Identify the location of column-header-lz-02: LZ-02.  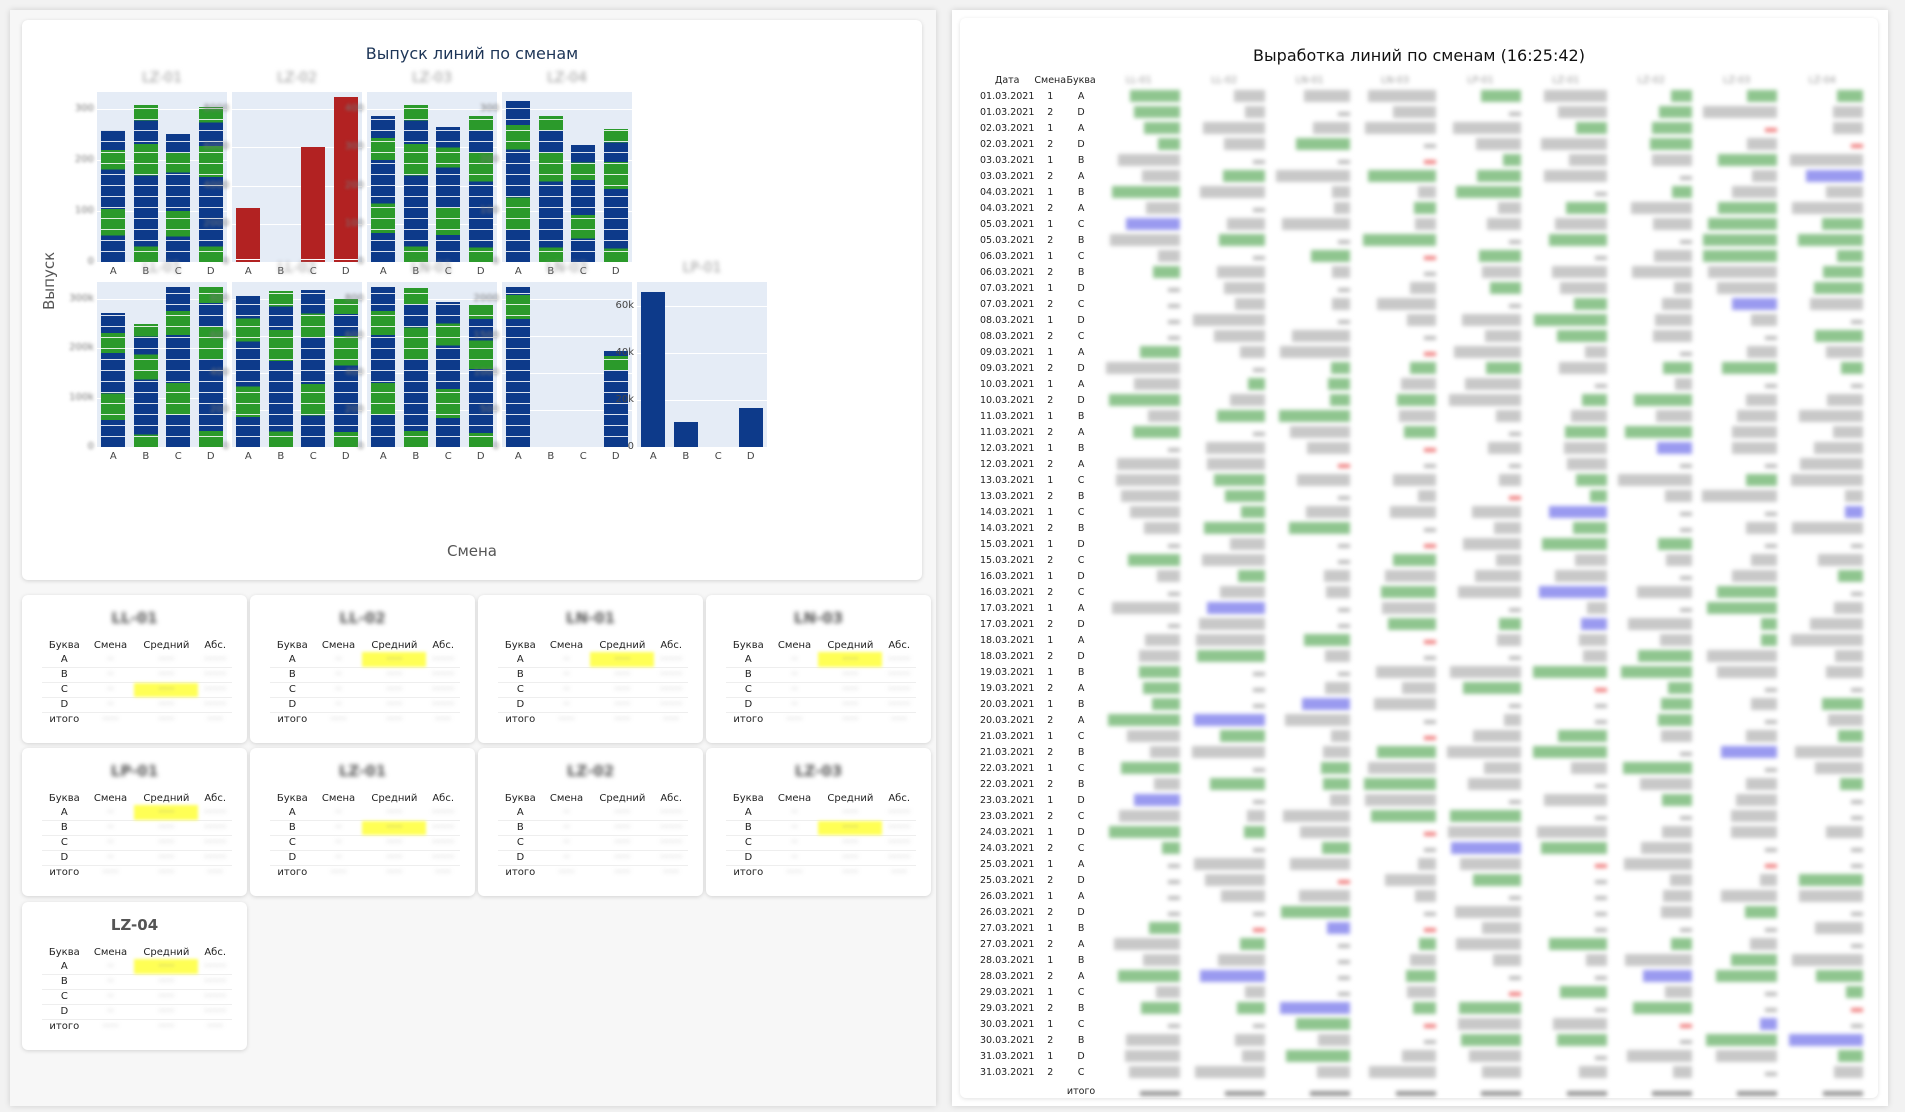
(1651, 80).